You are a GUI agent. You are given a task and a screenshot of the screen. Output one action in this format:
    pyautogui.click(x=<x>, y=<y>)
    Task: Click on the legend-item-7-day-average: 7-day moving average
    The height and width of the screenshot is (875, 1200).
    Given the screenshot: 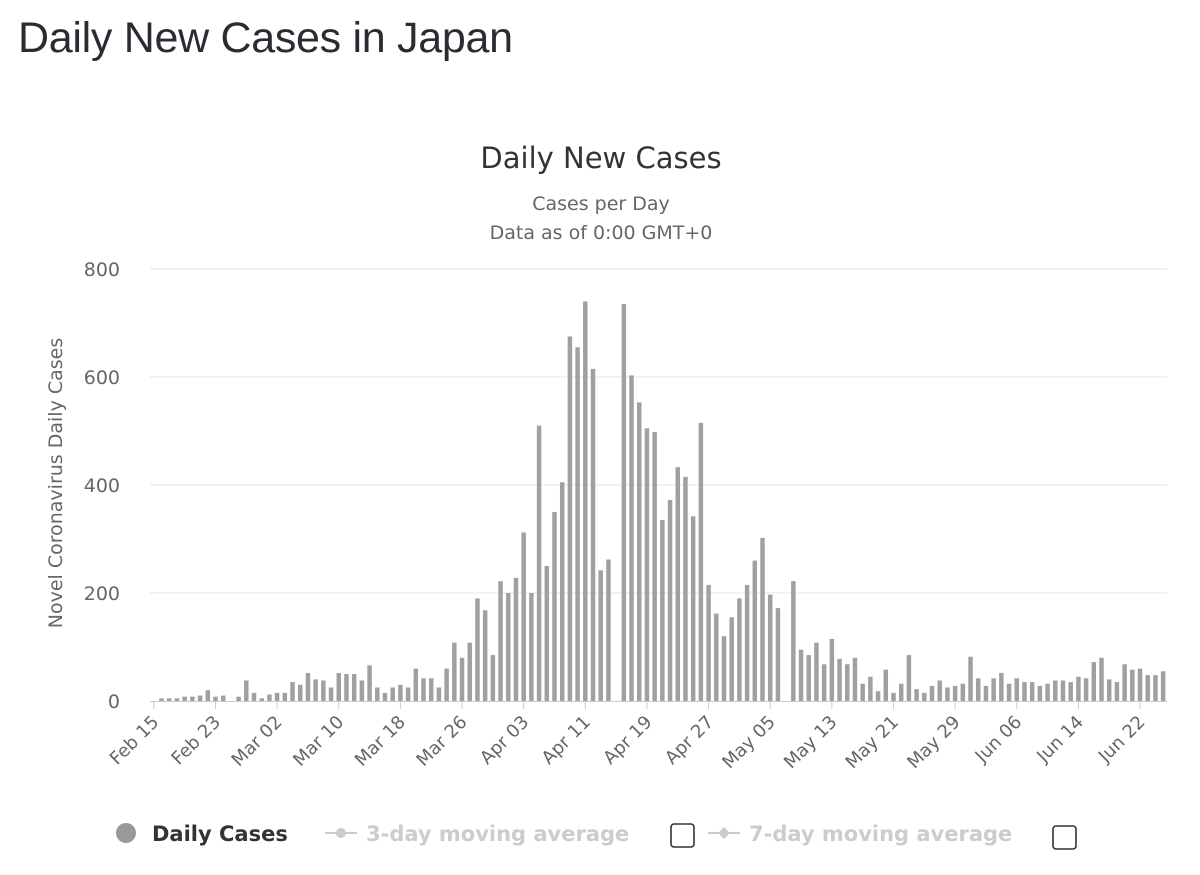 What is the action you would take?
    pyautogui.click(x=860, y=834)
    